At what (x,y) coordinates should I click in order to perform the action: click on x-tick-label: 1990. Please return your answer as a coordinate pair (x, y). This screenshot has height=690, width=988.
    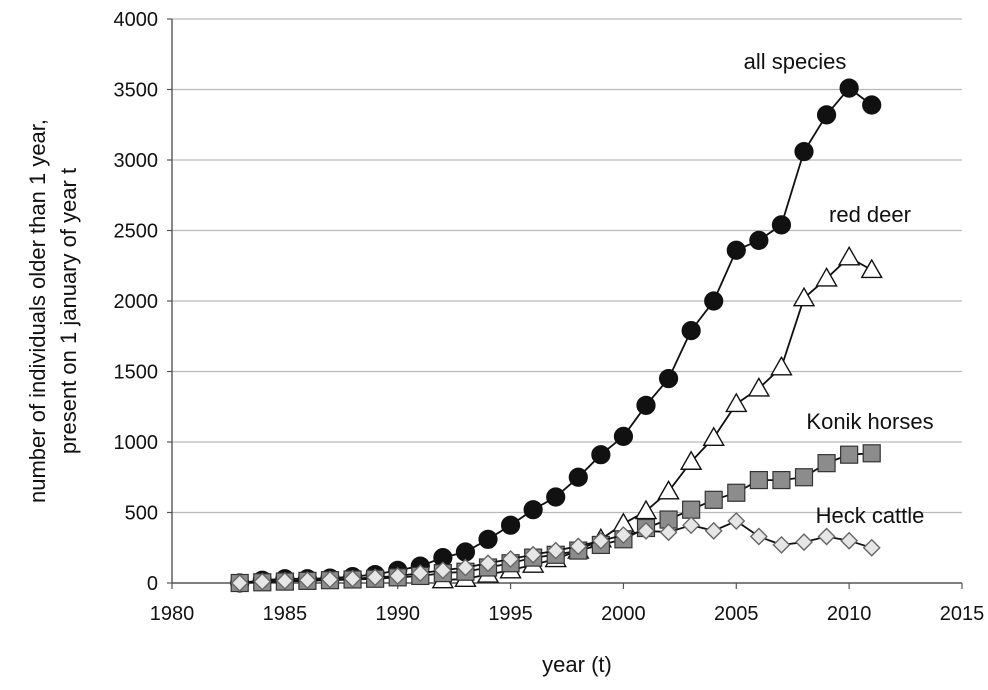
    Looking at the image, I should click on (397, 614).